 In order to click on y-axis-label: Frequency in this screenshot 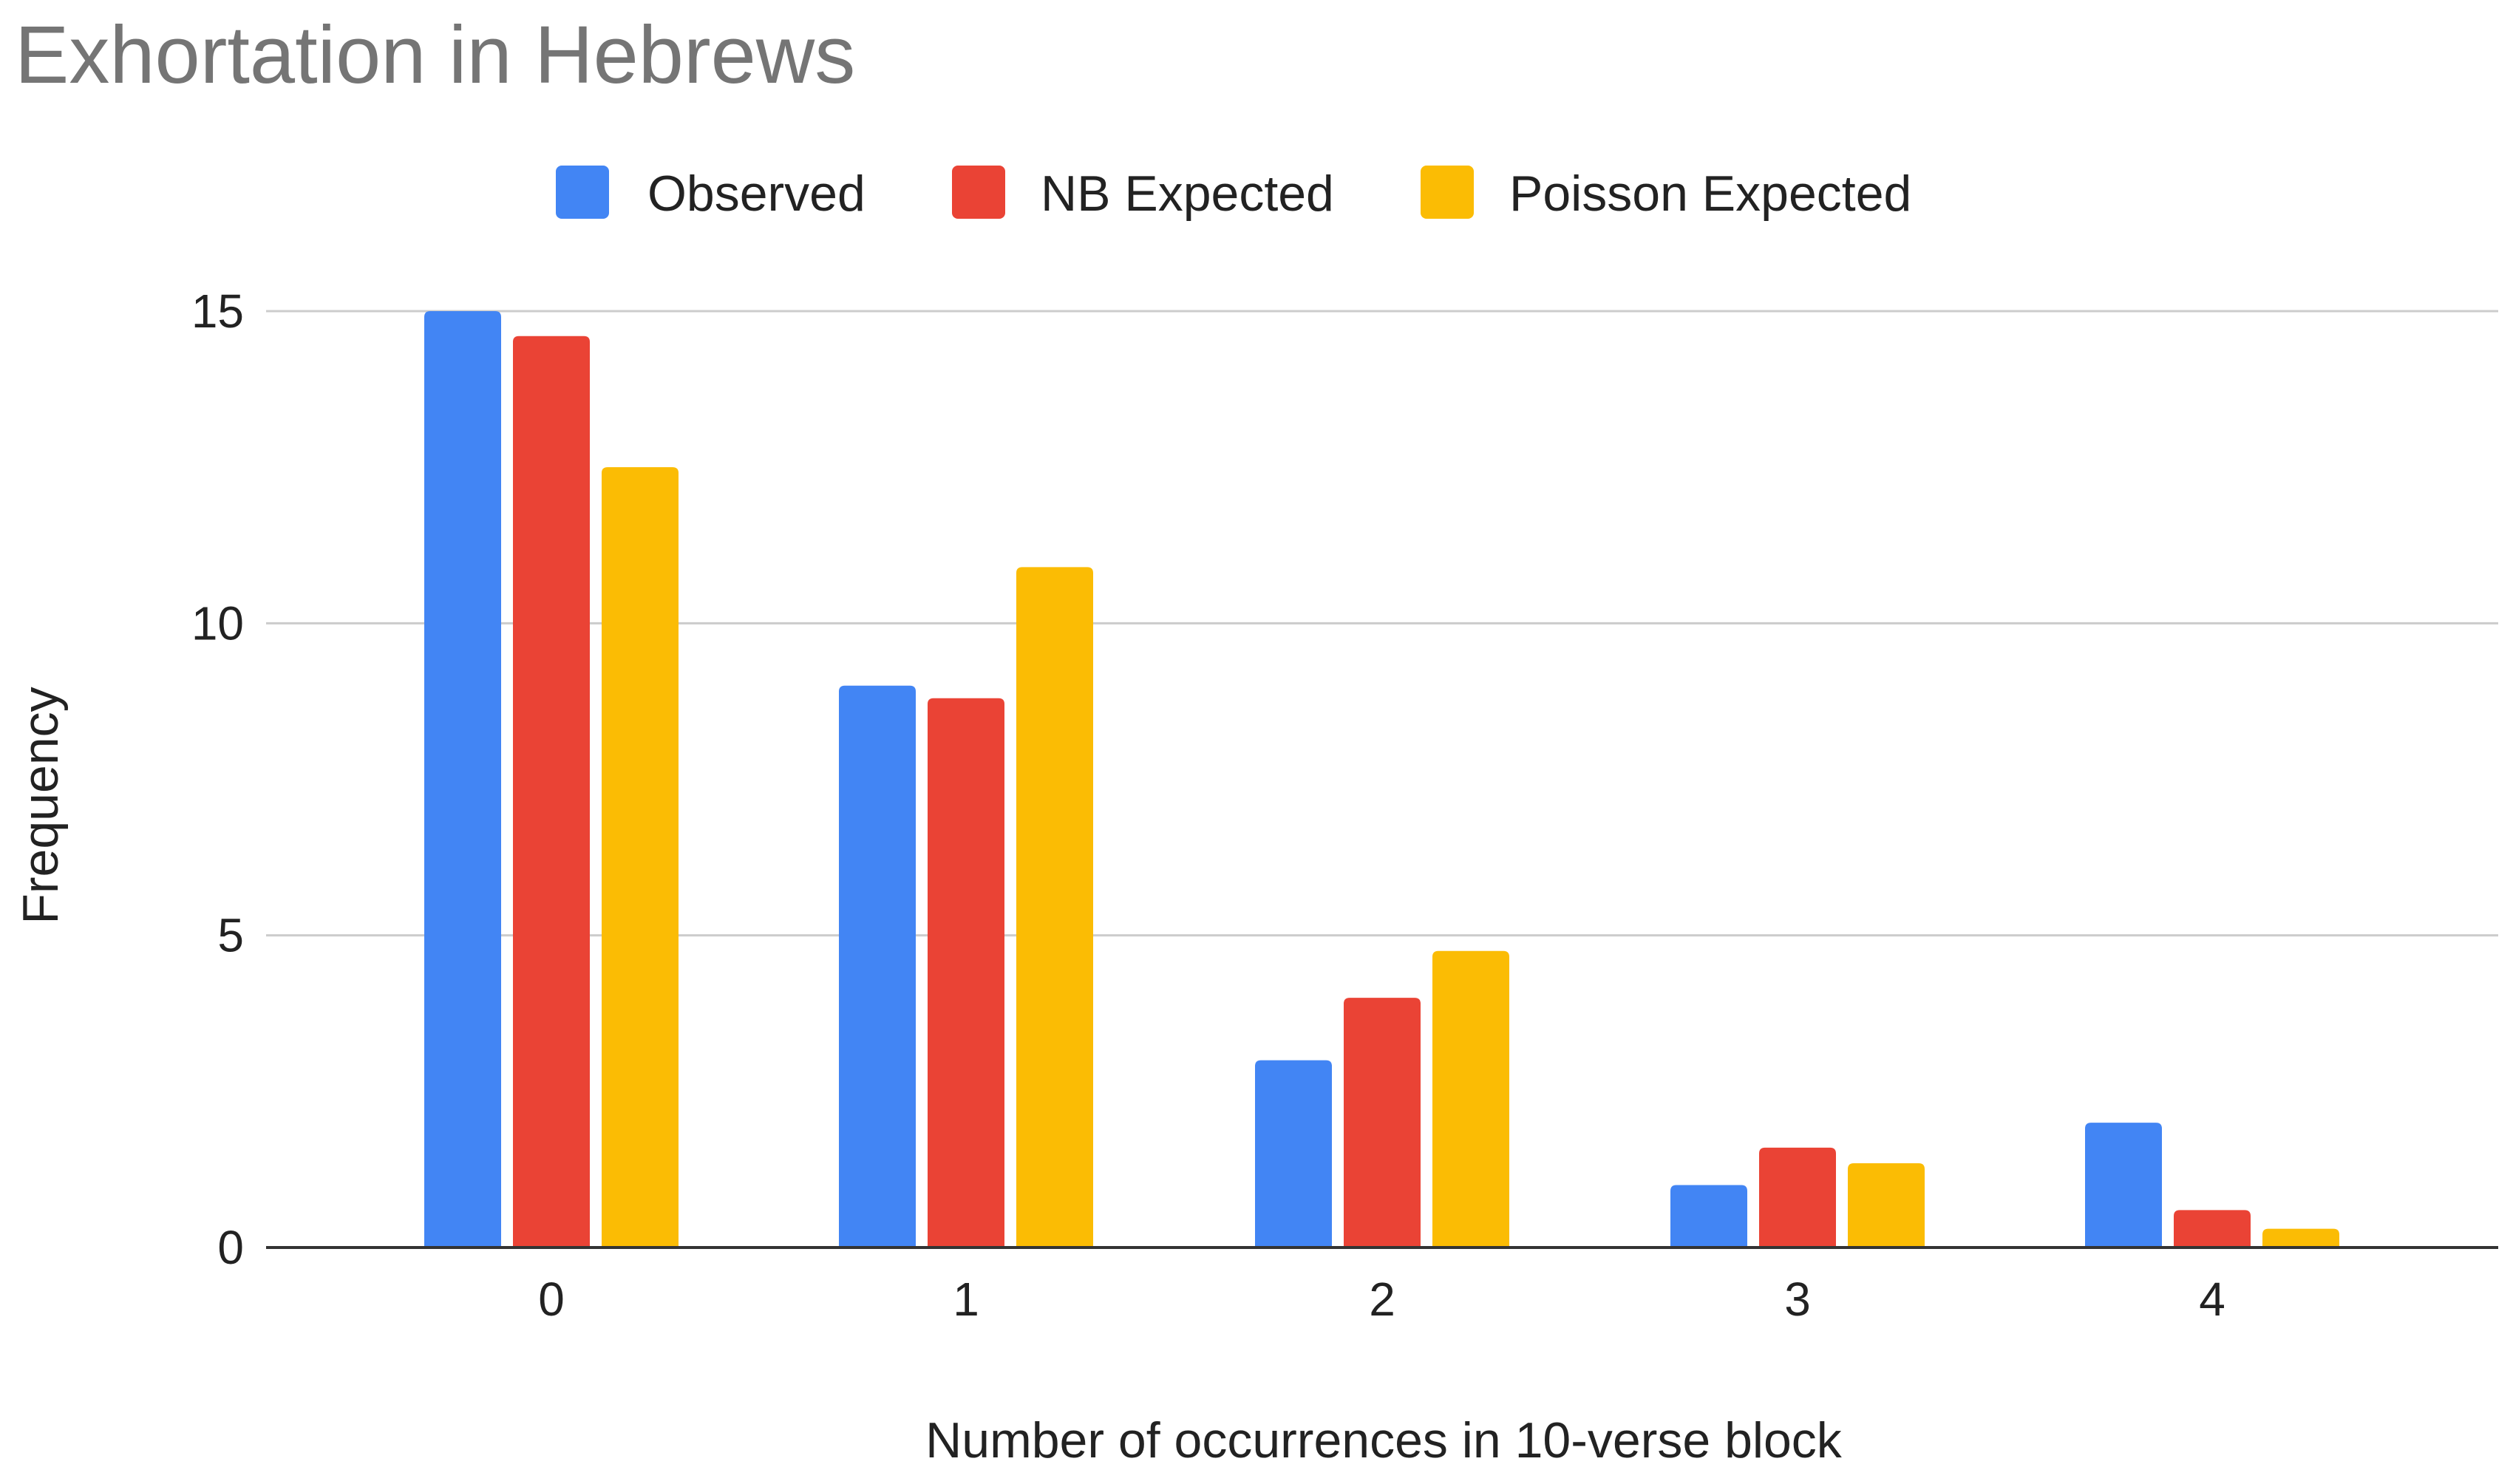, I will do `click(41, 805)`.